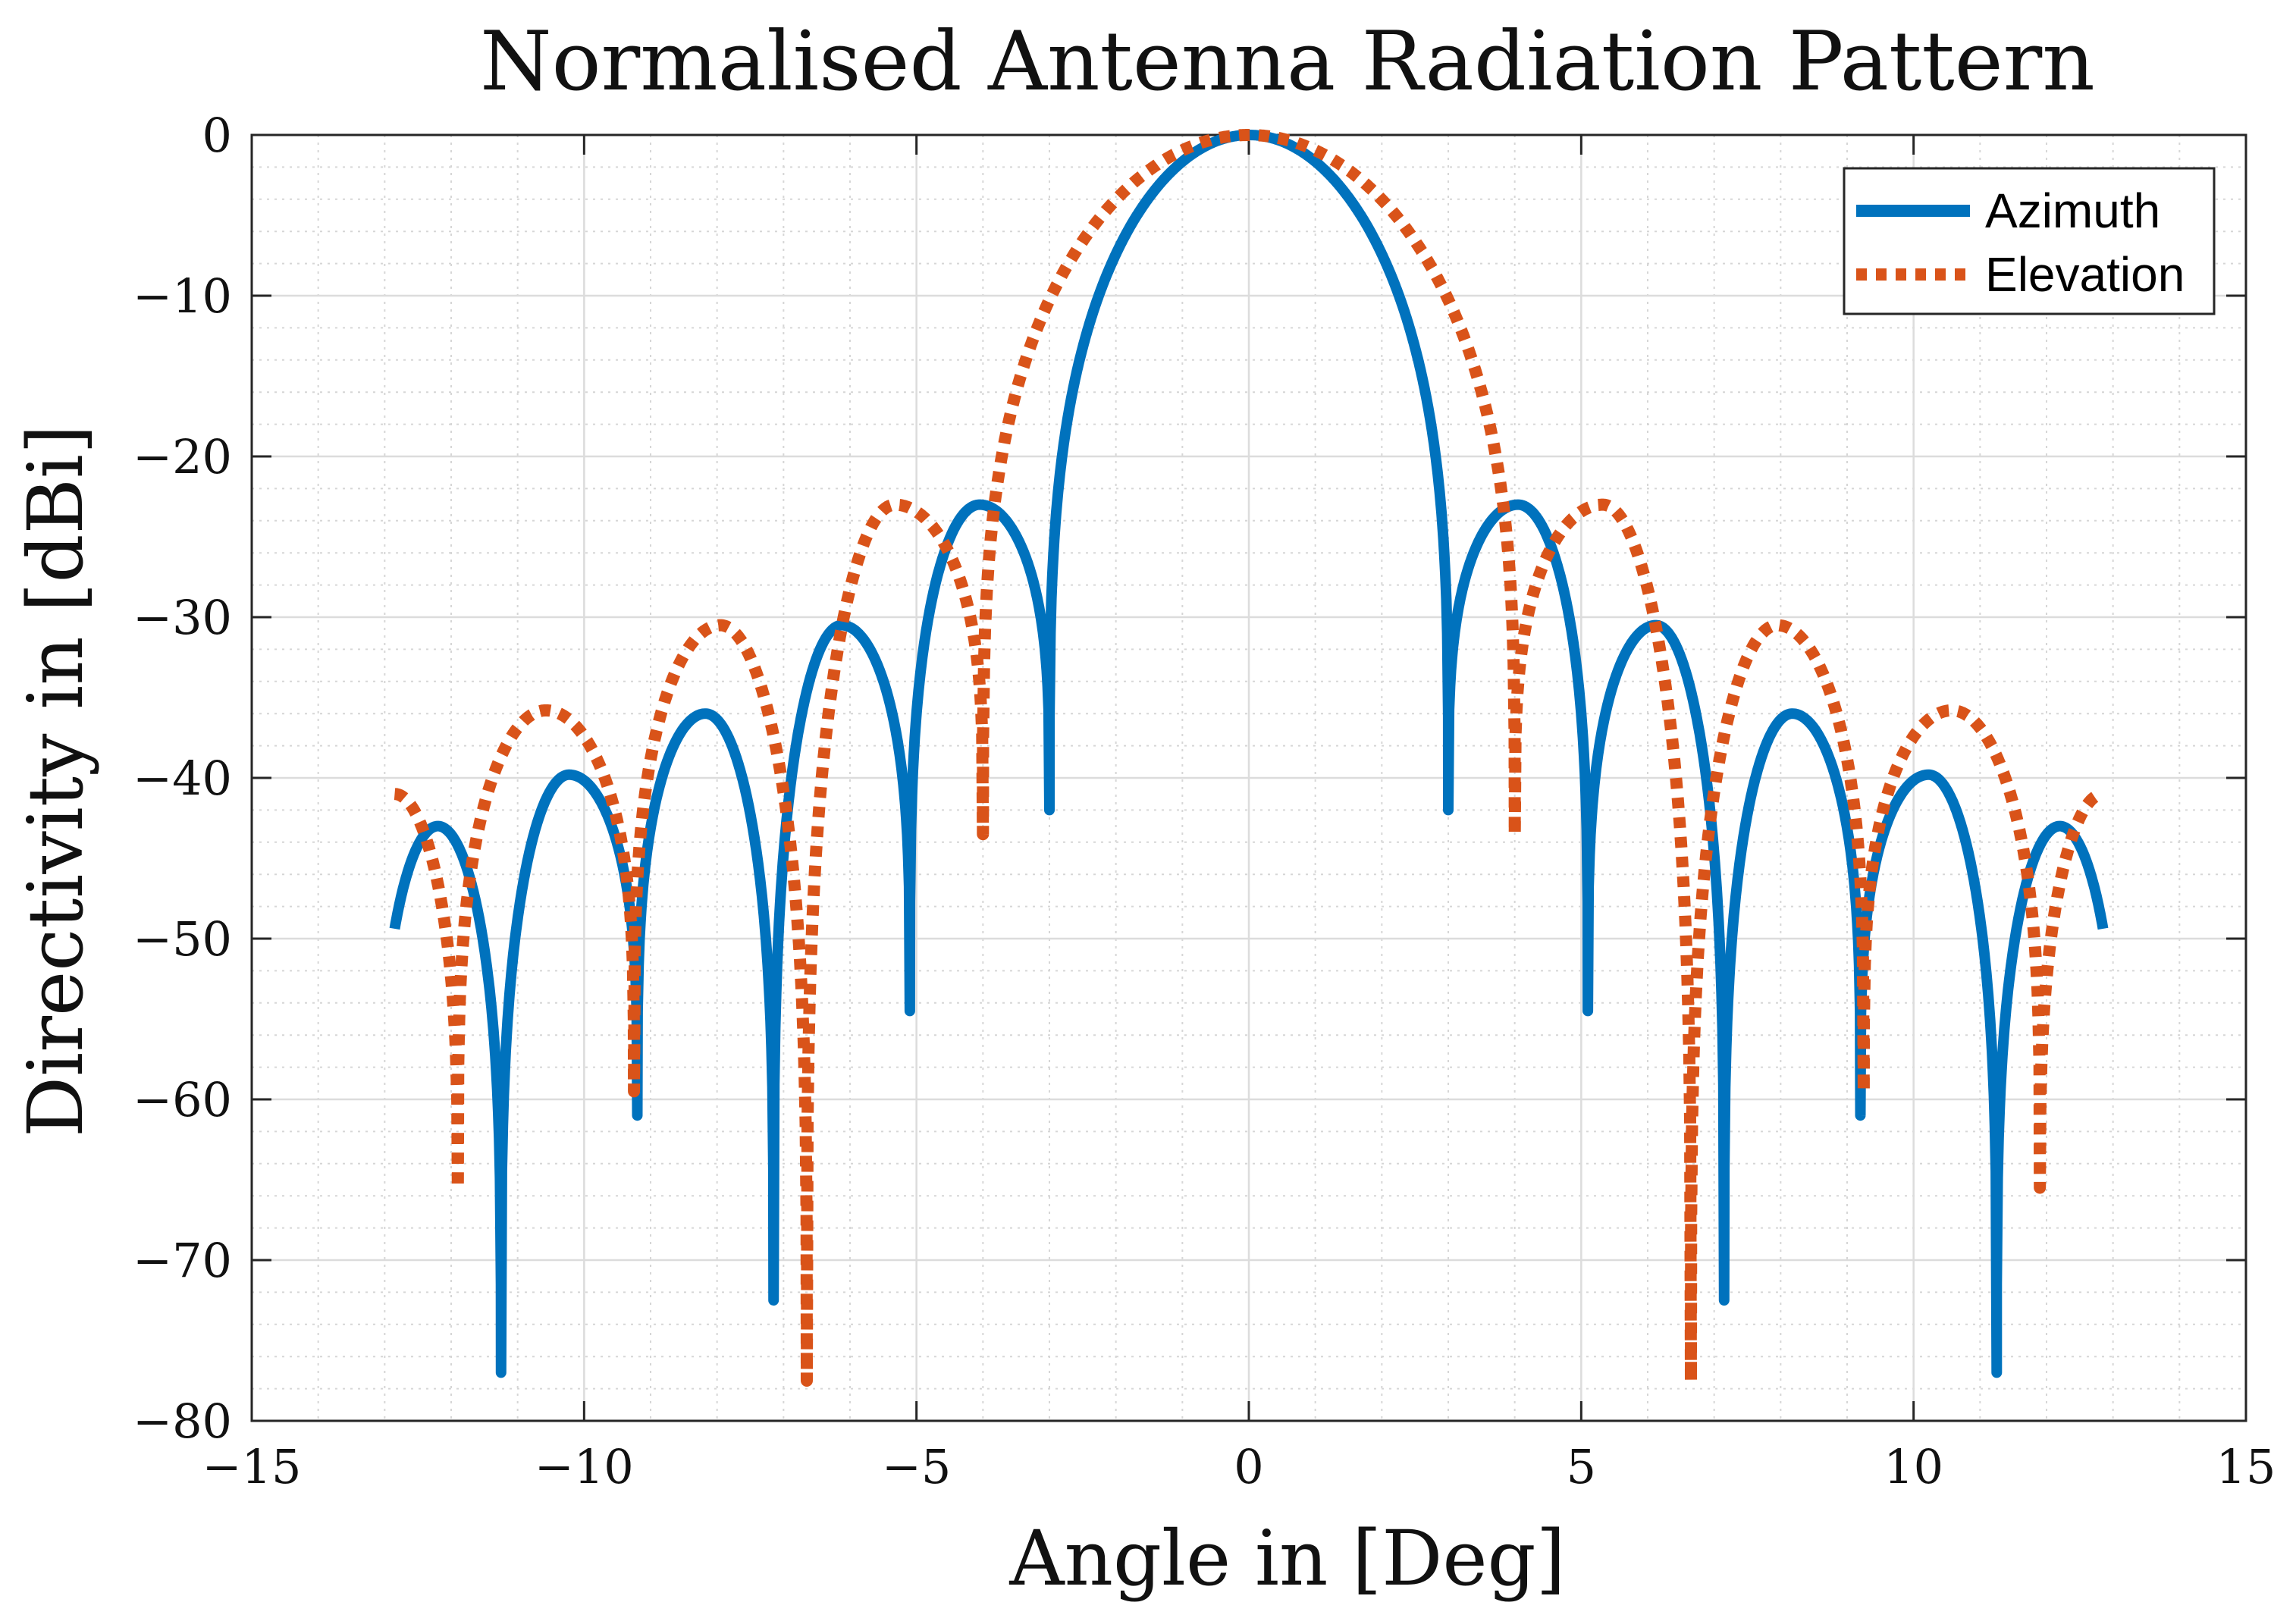  I want to click on x-tick-label: −10, so click(584, 1467).